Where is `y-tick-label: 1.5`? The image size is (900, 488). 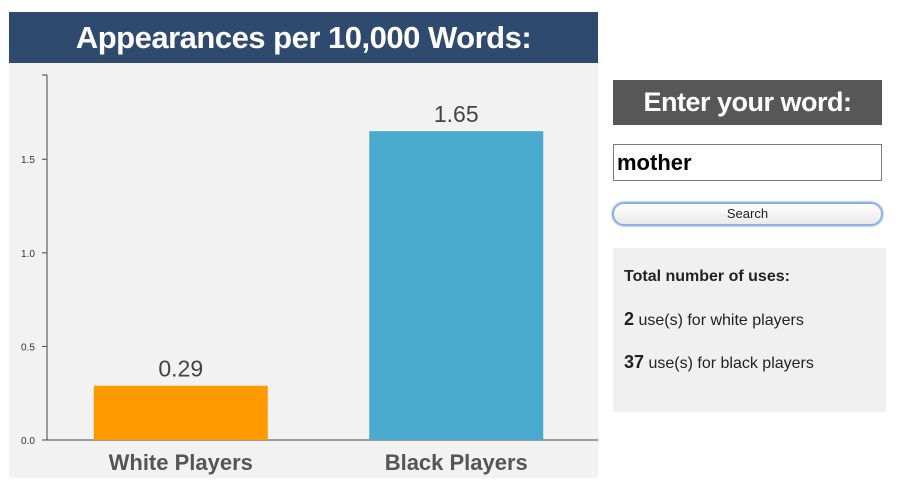 y-tick-label: 1.5 is located at coordinates (28, 160).